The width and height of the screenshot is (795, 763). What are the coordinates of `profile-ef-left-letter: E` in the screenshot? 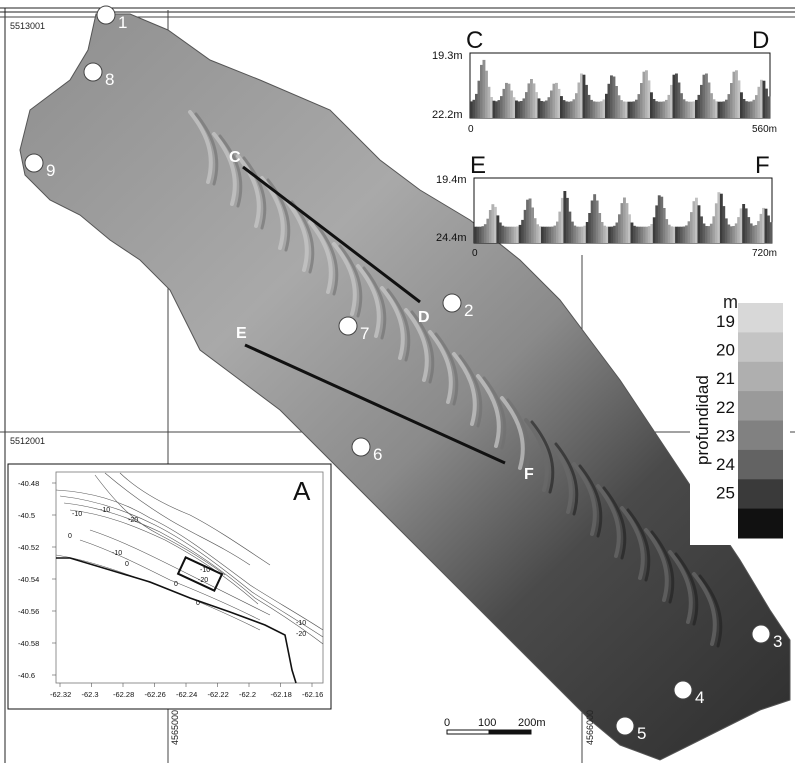 It's located at (478, 165).